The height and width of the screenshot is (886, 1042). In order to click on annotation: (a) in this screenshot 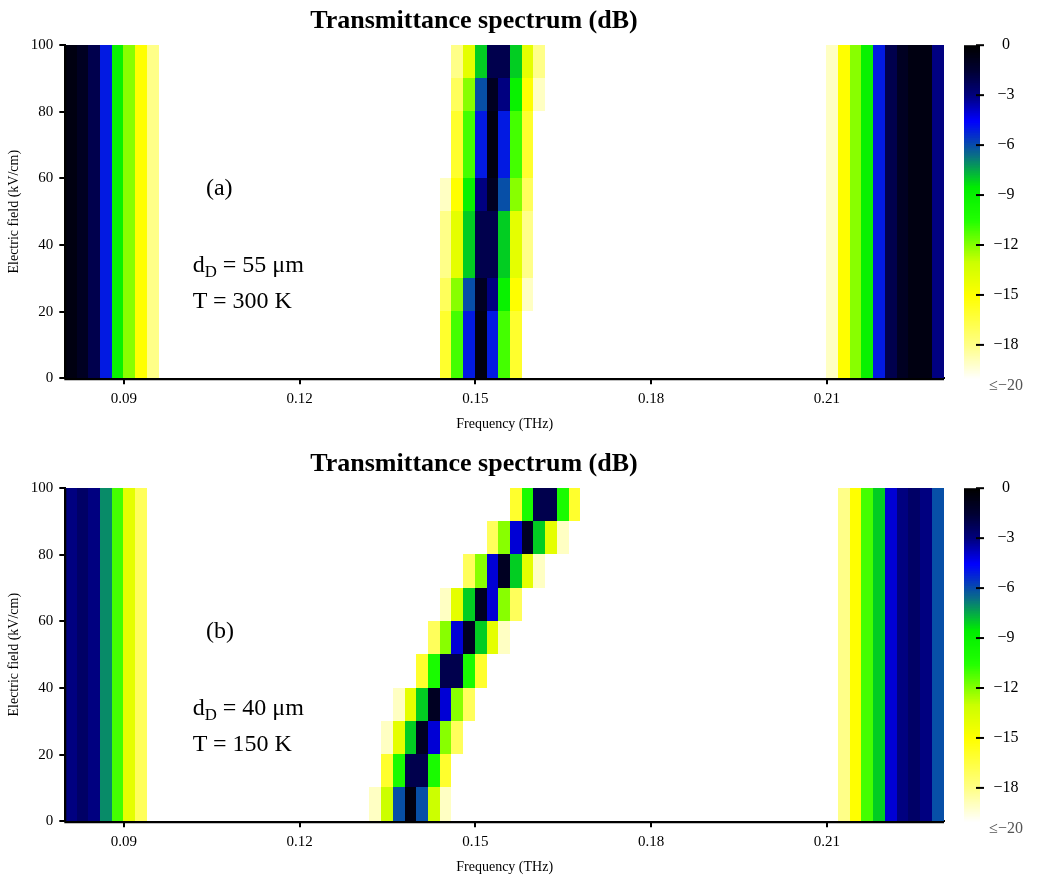, I will do `click(219, 187)`.